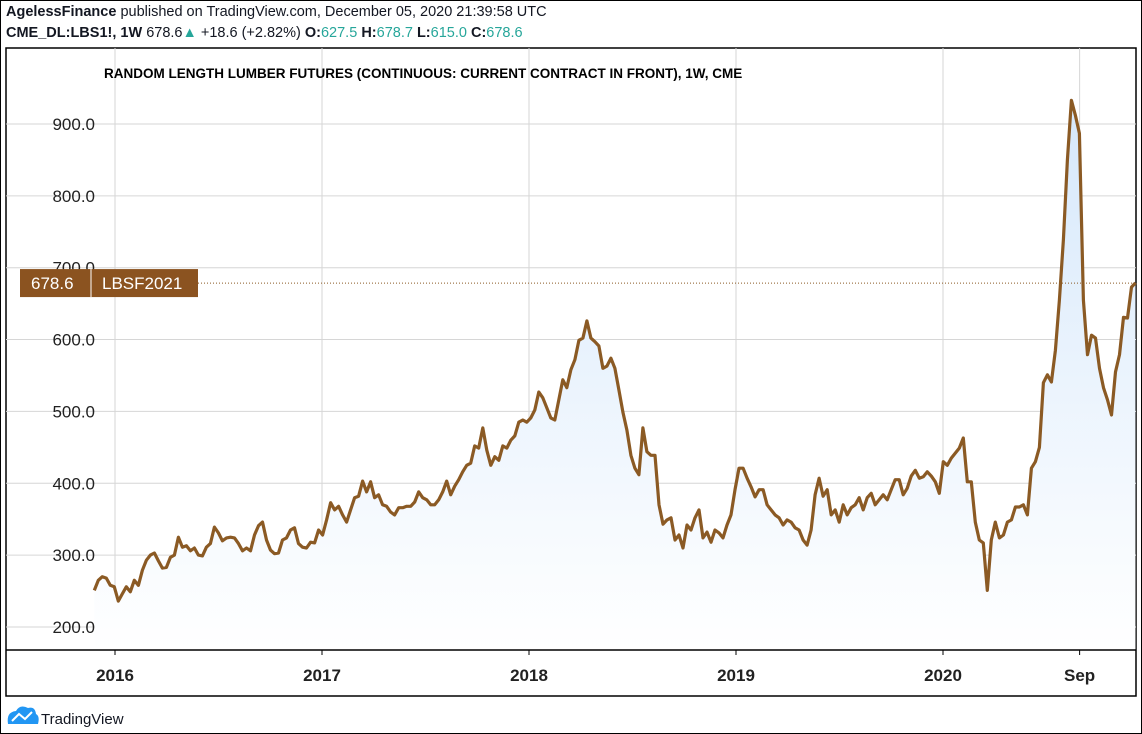 This screenshot has width=1142, height=734. Describe the element at coordinates (943, 675) in the screenshot. I see `x-tick-label: 2020` at that location.